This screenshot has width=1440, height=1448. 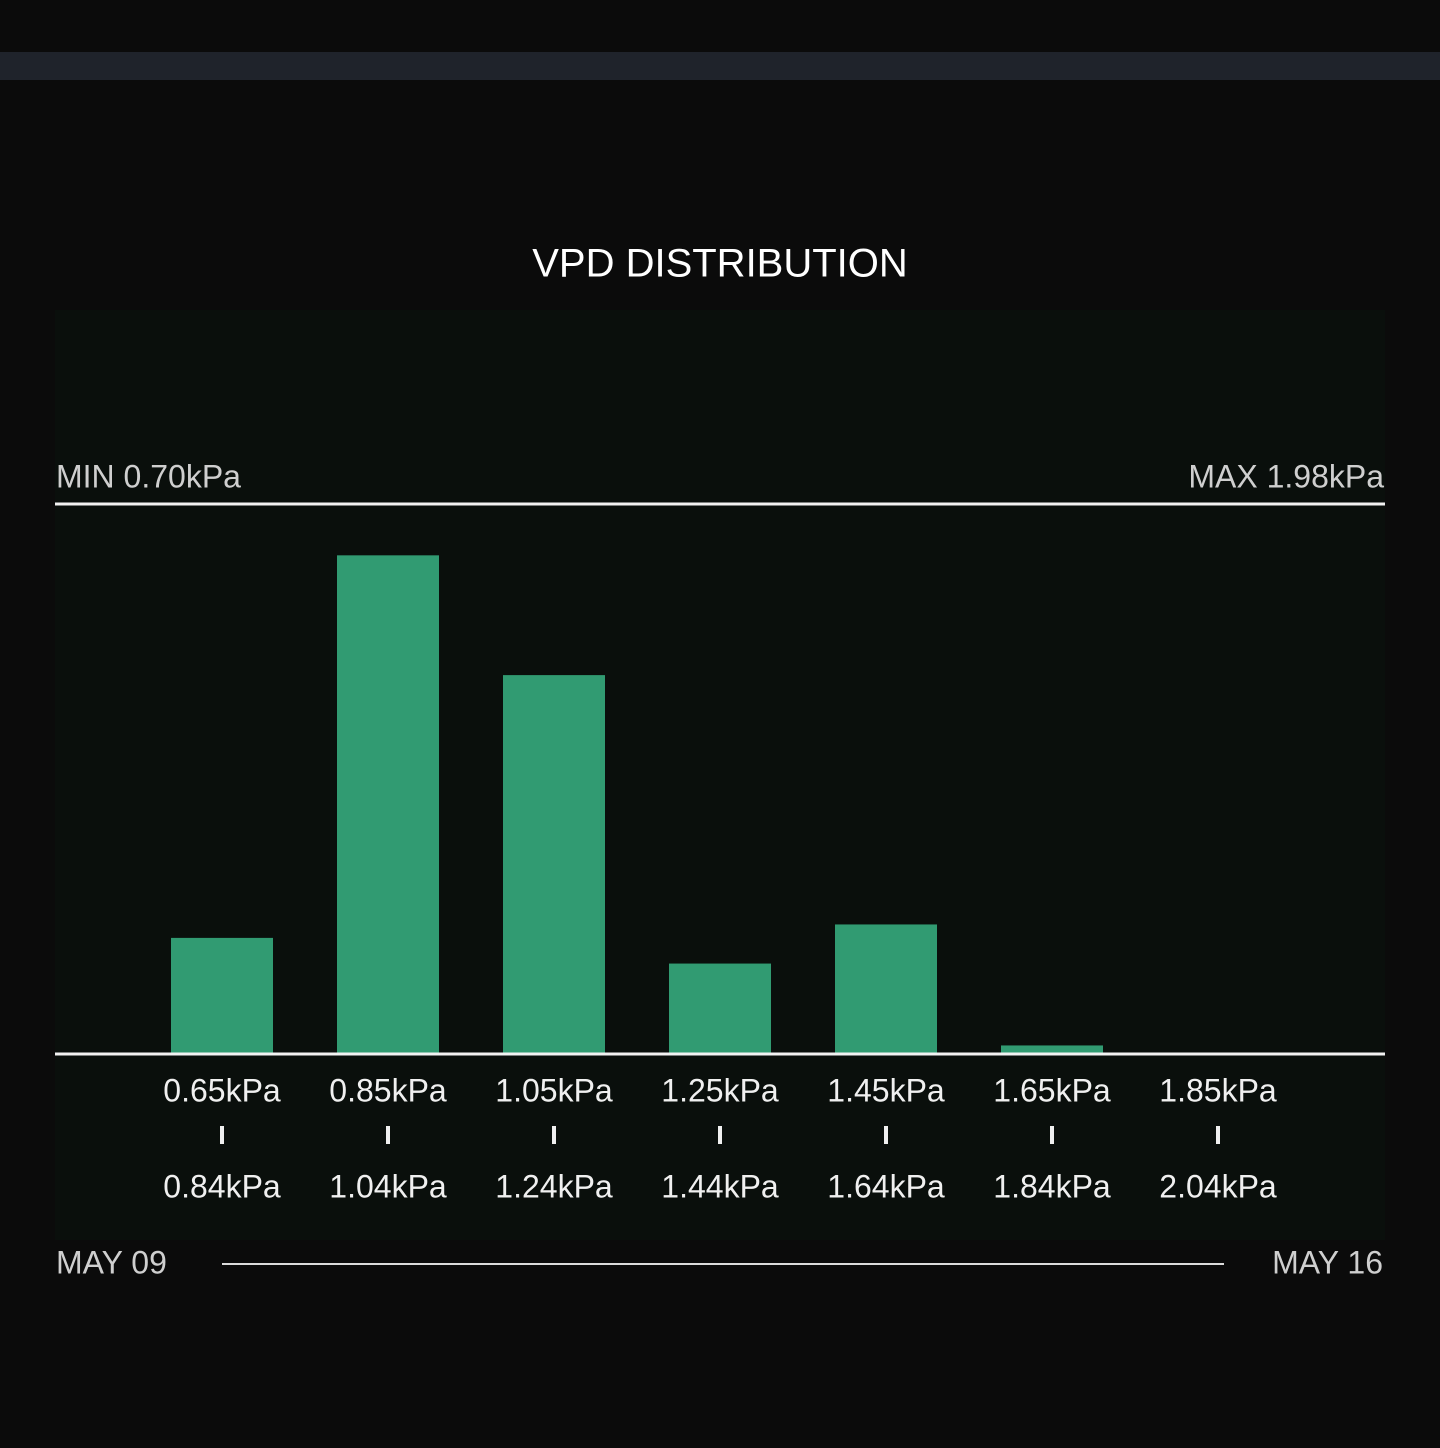 What do you see at coordinates (388, 1186) in the screenshot?
I see `bin-high-label: 1.04kPa` at bounding box center [388, 1186].